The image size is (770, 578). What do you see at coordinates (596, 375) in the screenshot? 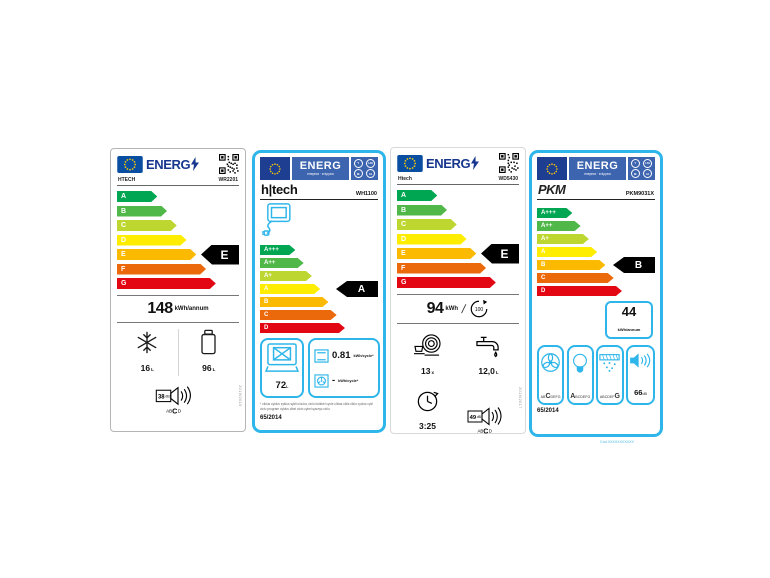
I see `hood-details-row: AB C DEFG A BCDEFG ABCDEF G` at bounding box center [596, 375].